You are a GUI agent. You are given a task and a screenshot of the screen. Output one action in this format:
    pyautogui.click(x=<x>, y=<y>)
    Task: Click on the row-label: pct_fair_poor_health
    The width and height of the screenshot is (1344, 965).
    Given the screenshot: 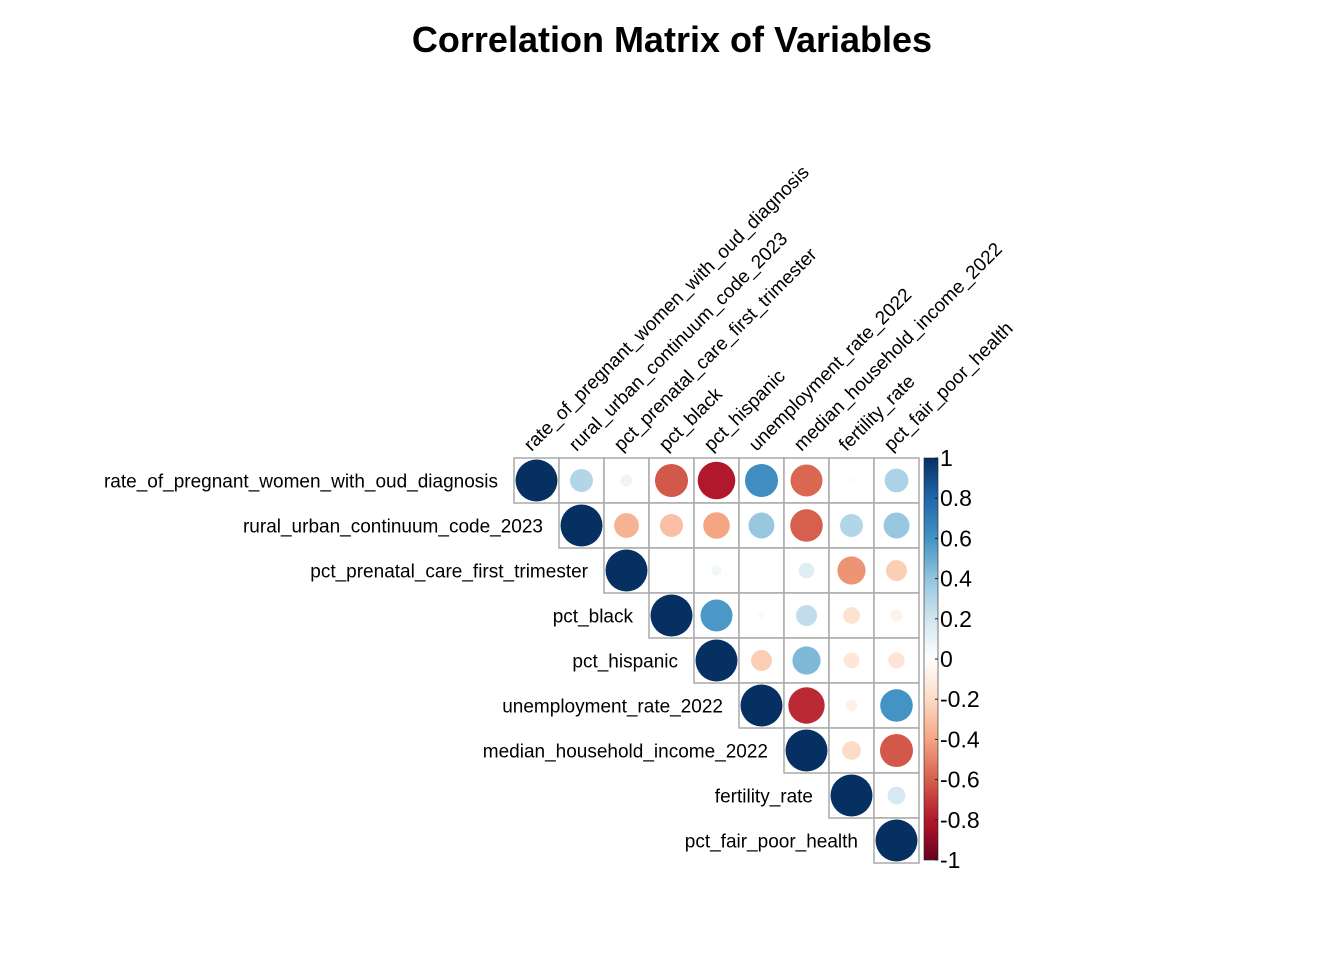 What is the action you would take?
    pyautogui.click(x=771, y=842)
    